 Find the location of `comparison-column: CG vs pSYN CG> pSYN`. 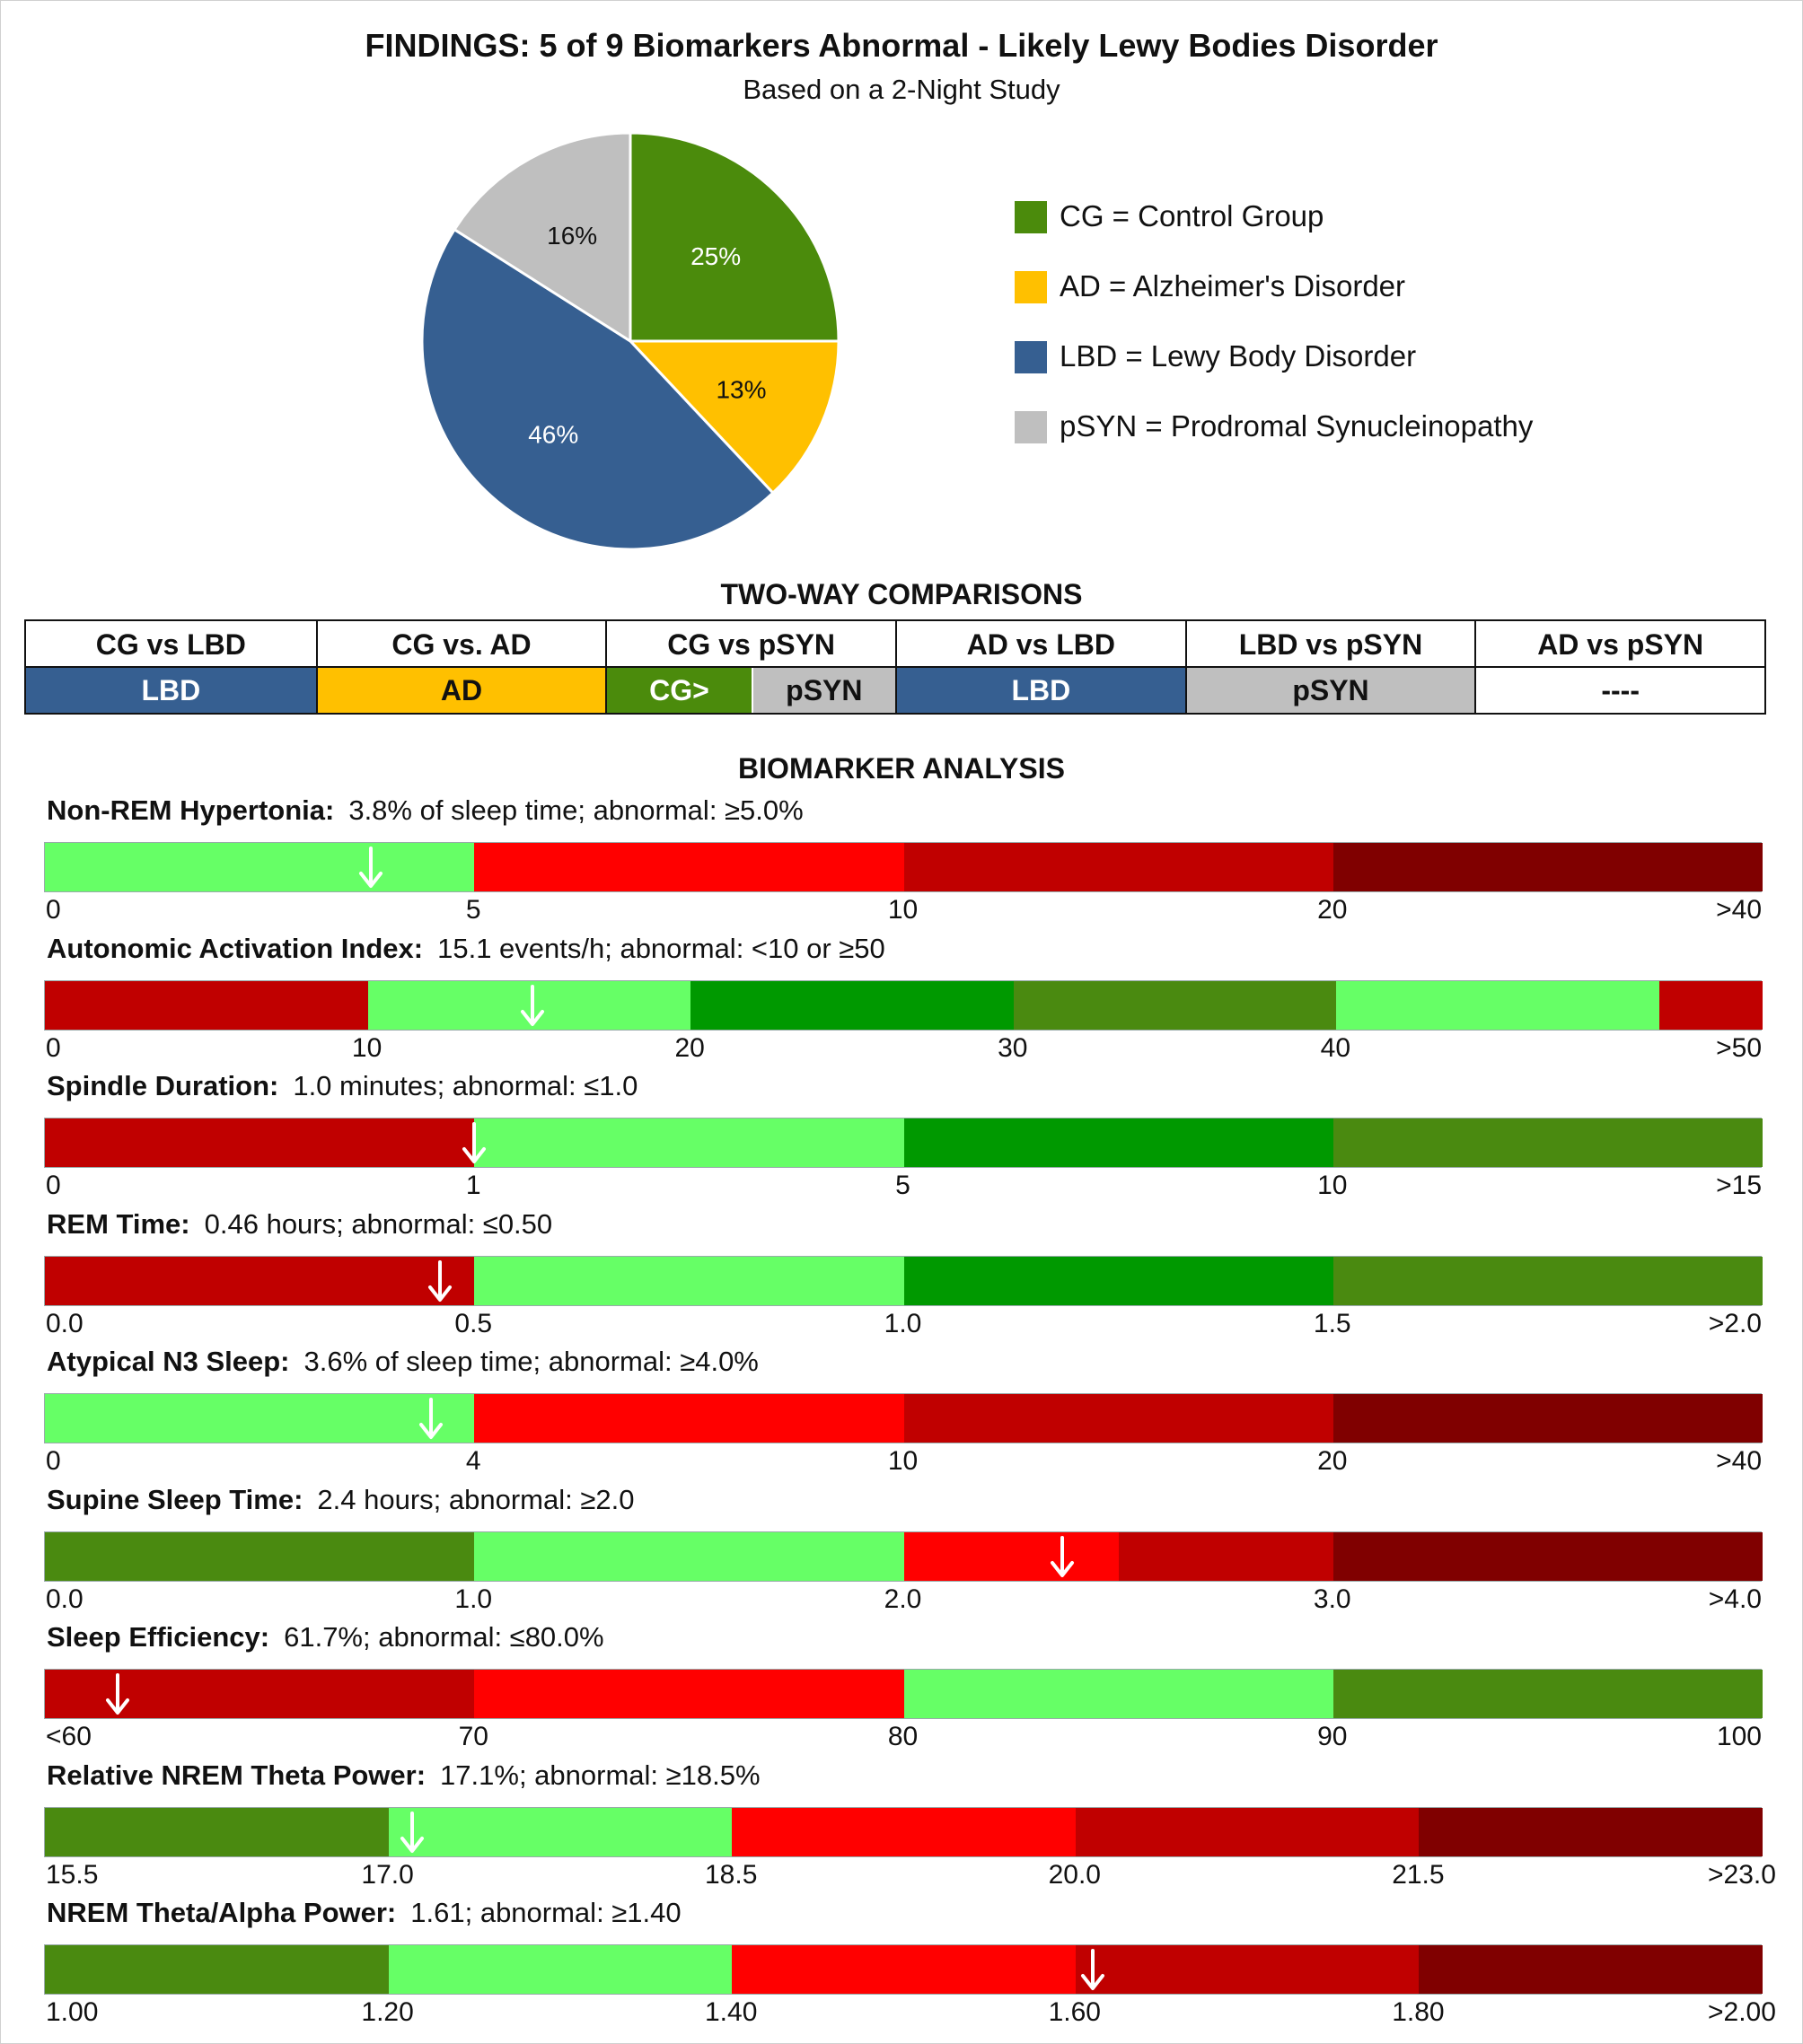

comparison-column: CG vs pSYN CG> pSYN is located at coordinates (750, 667).